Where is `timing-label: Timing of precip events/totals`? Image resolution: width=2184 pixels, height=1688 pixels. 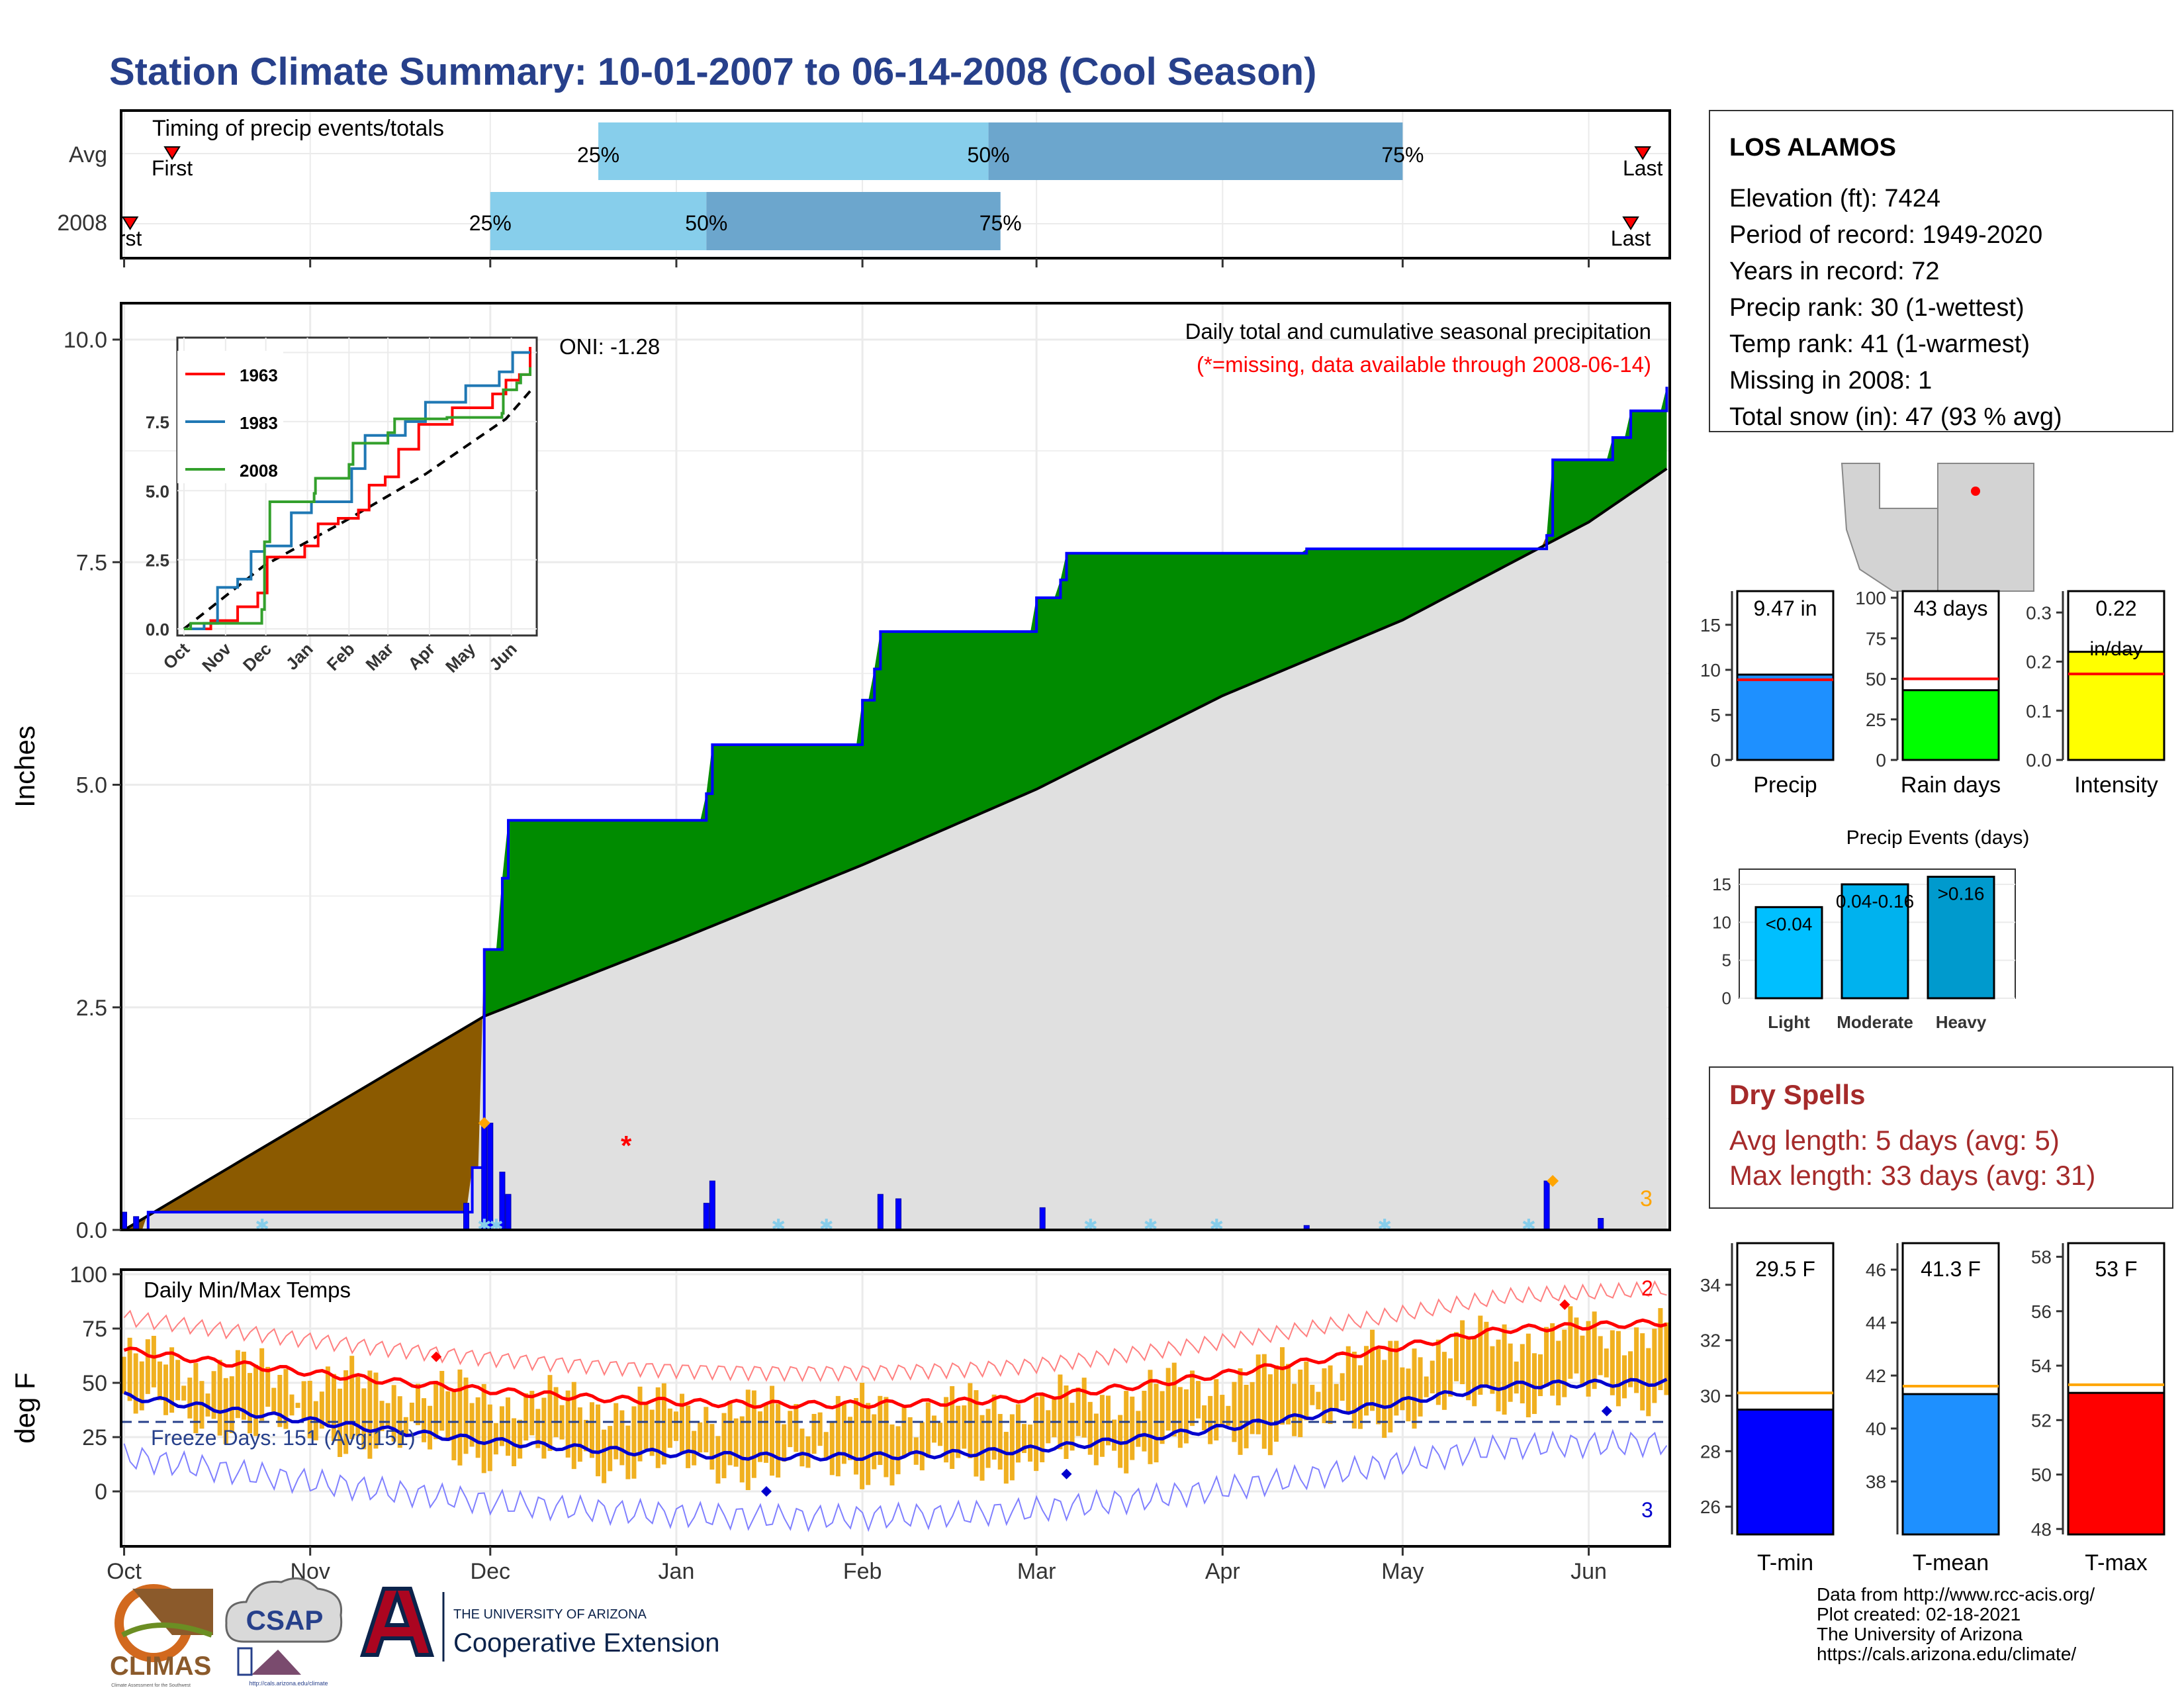 timing-label: Timing of precip events/totals is located at coordinates (298, 128).